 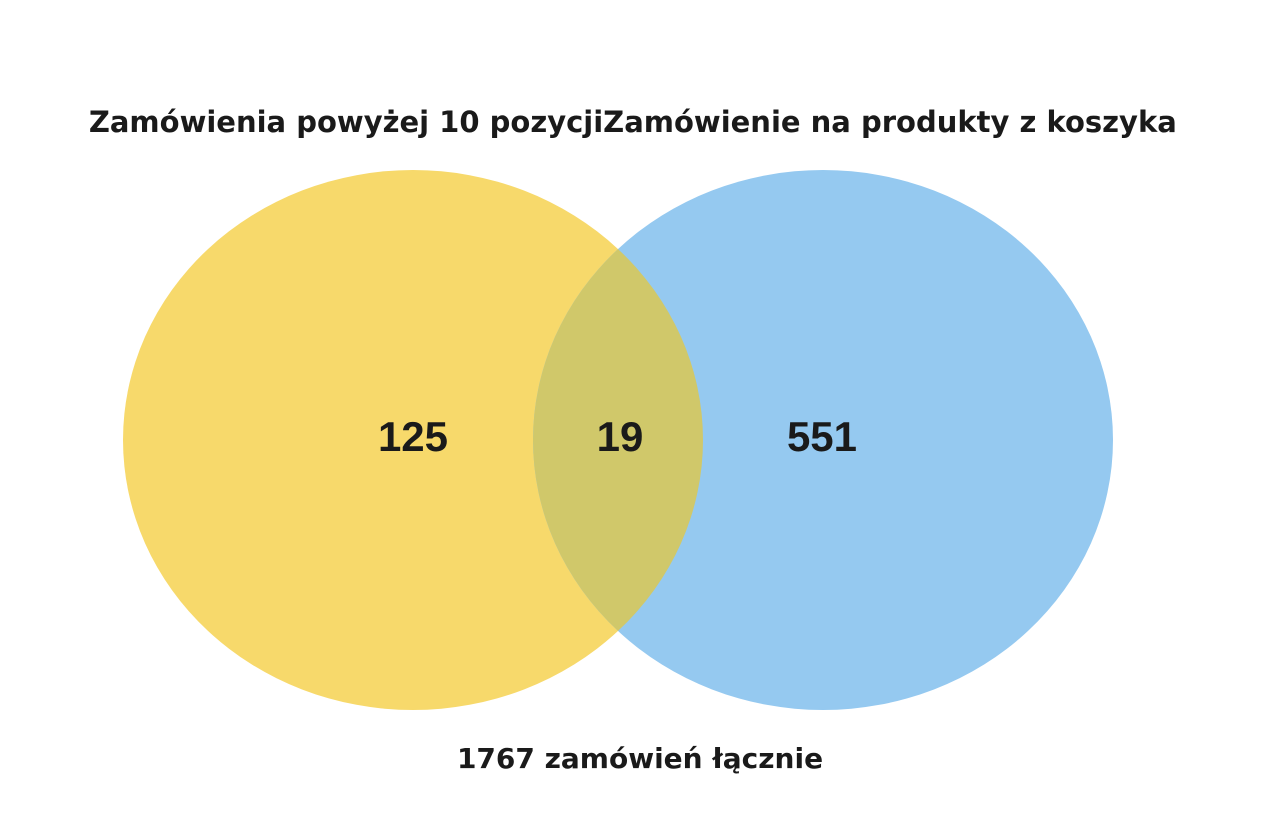 I want to click on set-title: Zamówienie na produkty z koszyka, so click(x=890, y=122).